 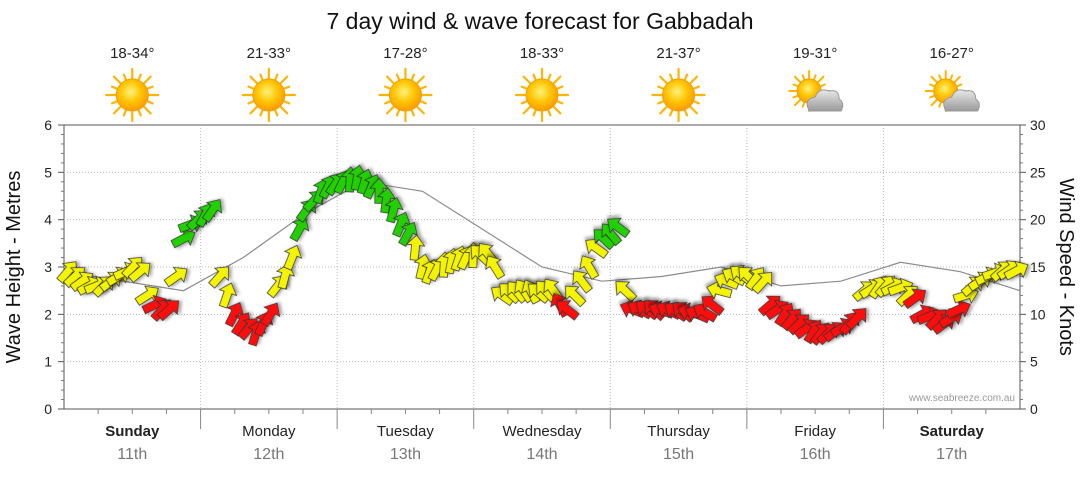 I want to click on day-name-label: Monday, so click(x=269, y=431).